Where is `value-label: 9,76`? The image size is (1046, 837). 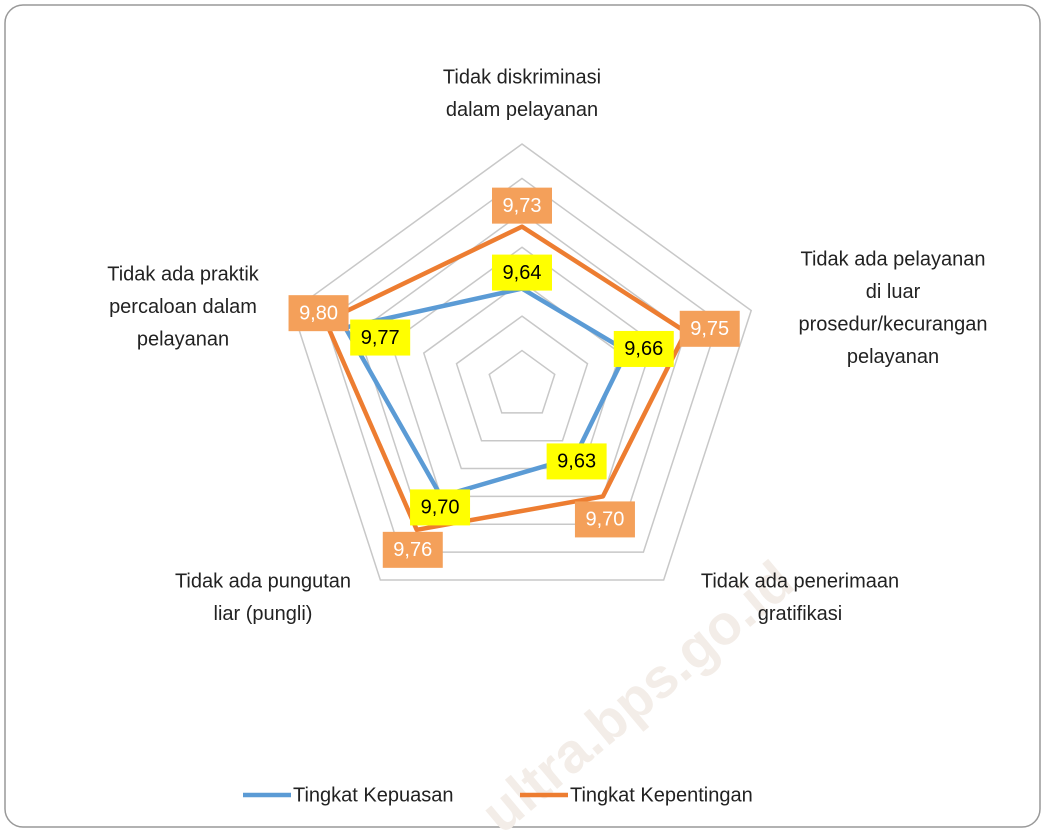 value-label: 9,76 is located at coordinates (412, 550).